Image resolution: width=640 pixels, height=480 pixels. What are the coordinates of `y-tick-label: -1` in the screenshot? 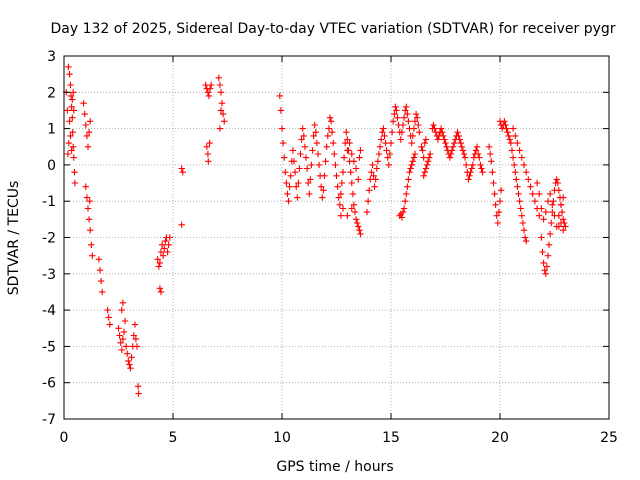 It's located at (49, 202).